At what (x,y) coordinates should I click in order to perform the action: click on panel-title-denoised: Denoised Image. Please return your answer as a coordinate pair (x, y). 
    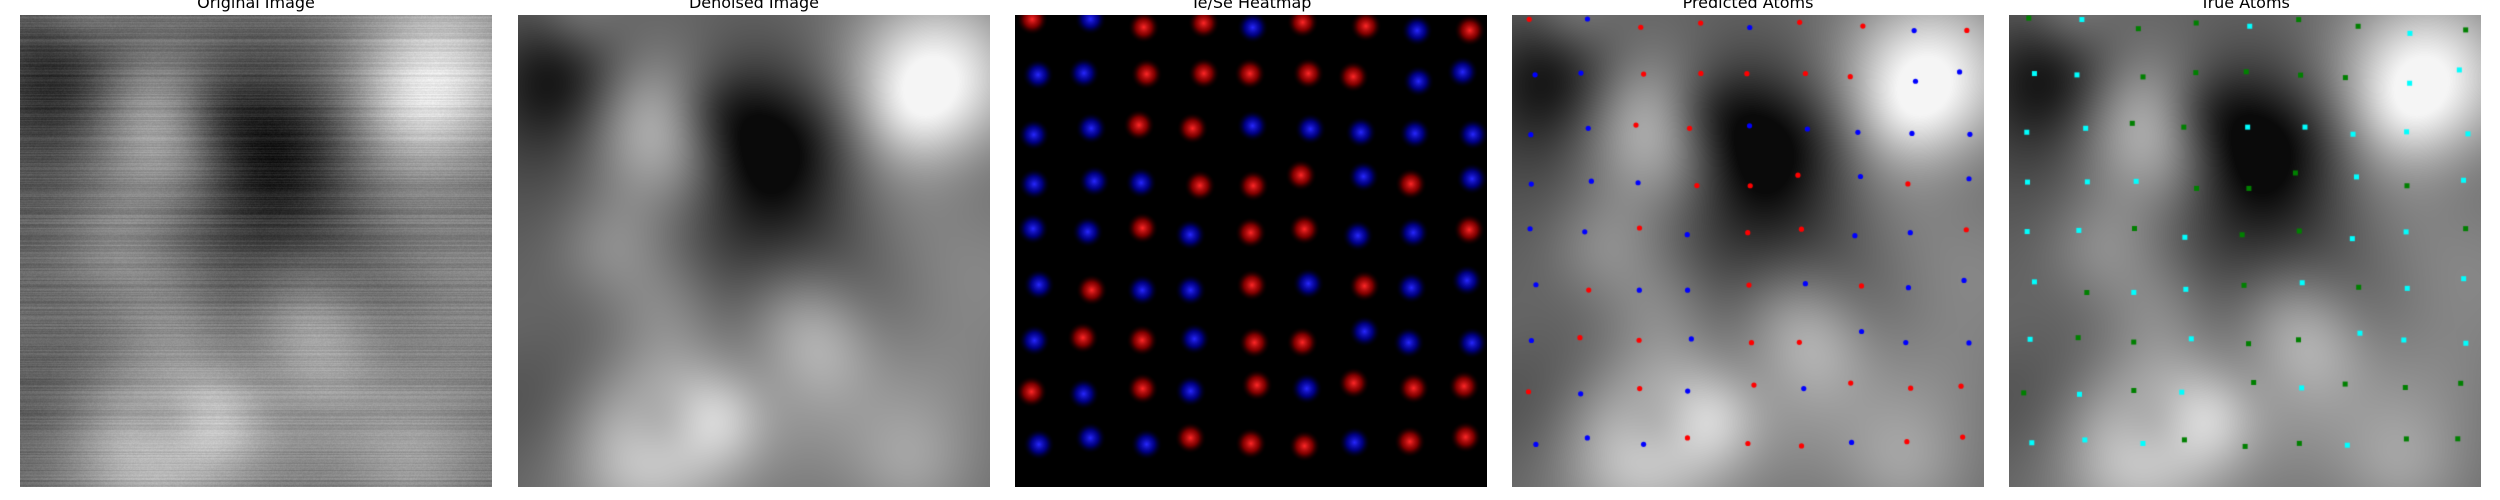
    Looking at the image, I should click on (754, 6).